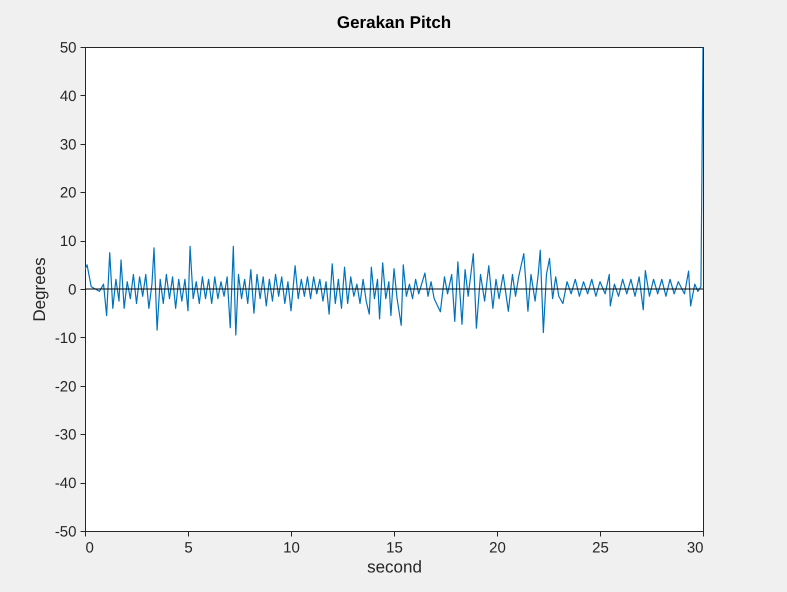 The height and width of the screenshot is (592, 787). Describe the element at coordinates (39, 289) in the screenshot. I see `y-axis-title: Degrees` at that location.